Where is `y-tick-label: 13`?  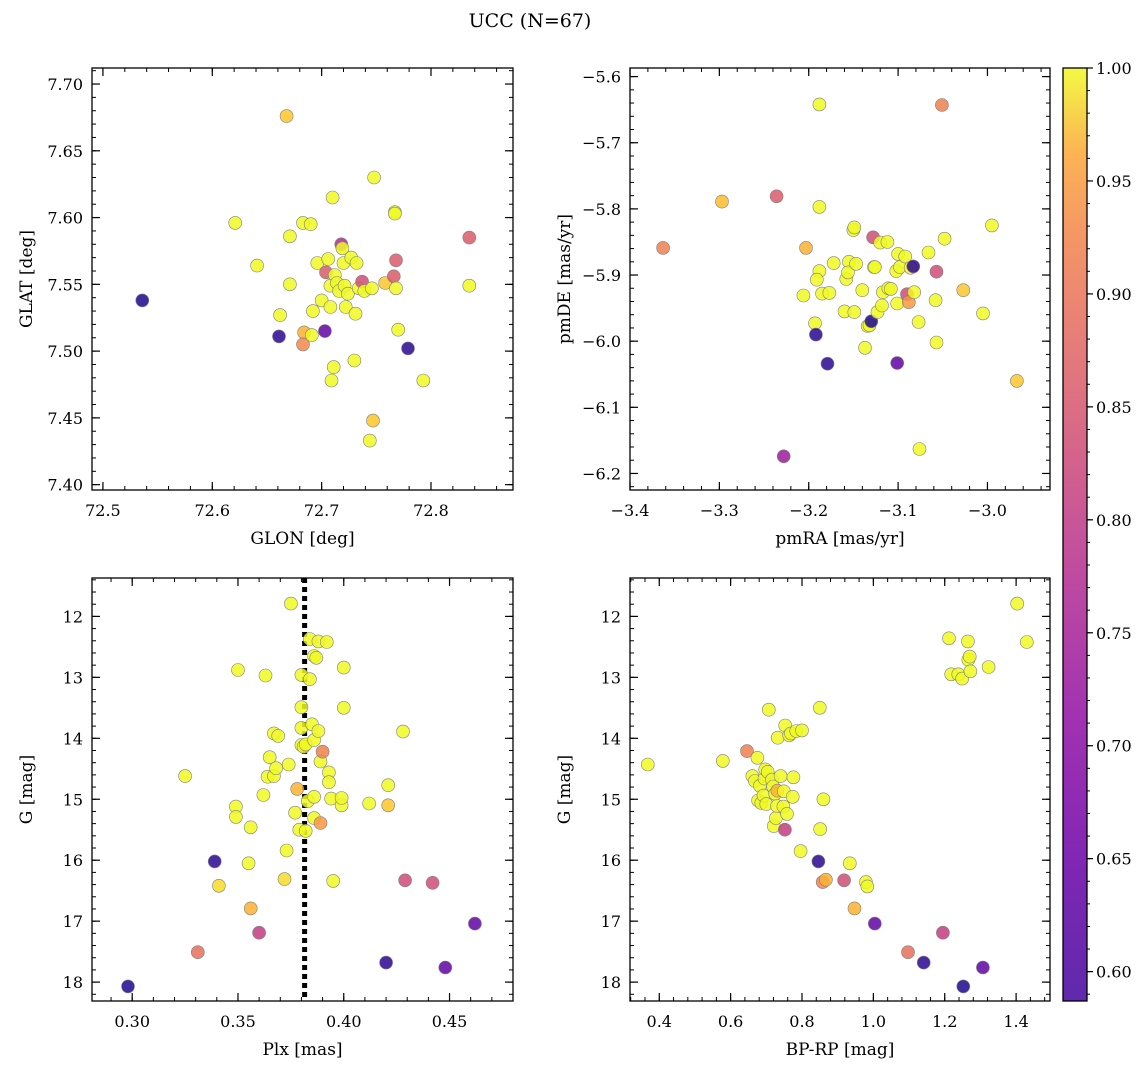 y-tick-label: 13 is located at coordinates (73, 677).